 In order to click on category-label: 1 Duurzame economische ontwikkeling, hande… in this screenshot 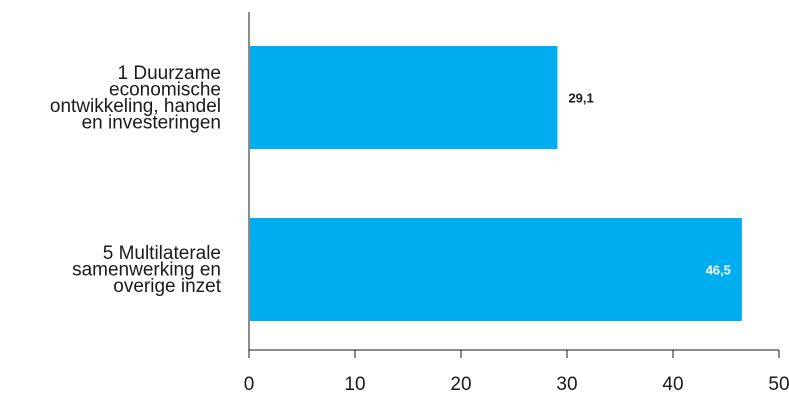, I will do `click(135, 98)`.